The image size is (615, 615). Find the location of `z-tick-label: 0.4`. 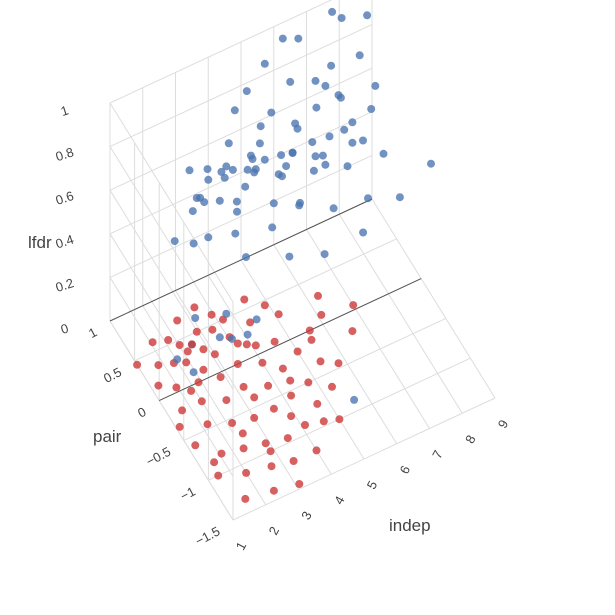

z-tick-label: 0.4 is located at coordinates (65, 242).